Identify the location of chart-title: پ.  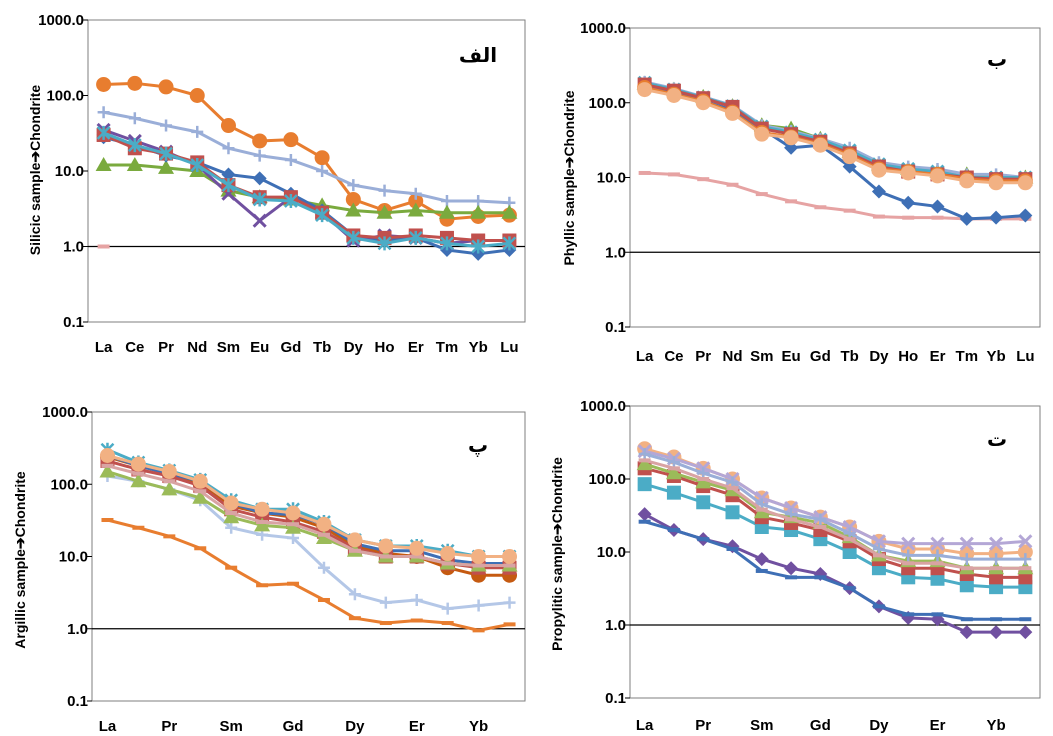
(478, 445).